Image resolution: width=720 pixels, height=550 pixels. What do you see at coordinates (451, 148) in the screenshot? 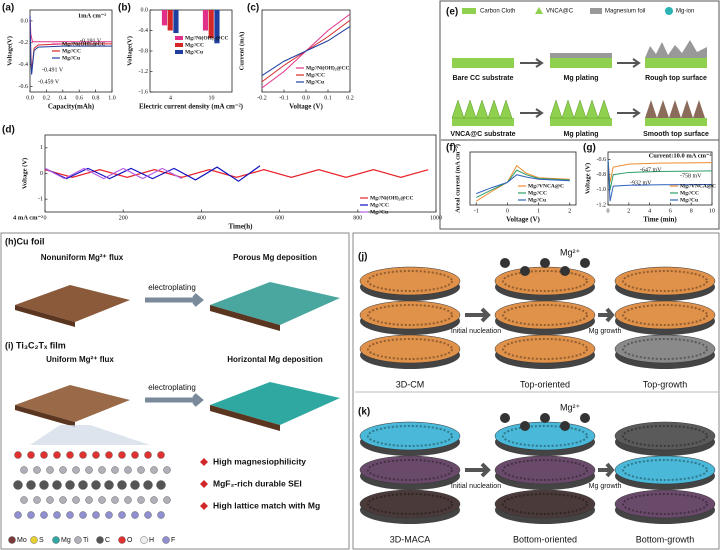
I see `panel-label: (f)` at bounding box center [451, 148].